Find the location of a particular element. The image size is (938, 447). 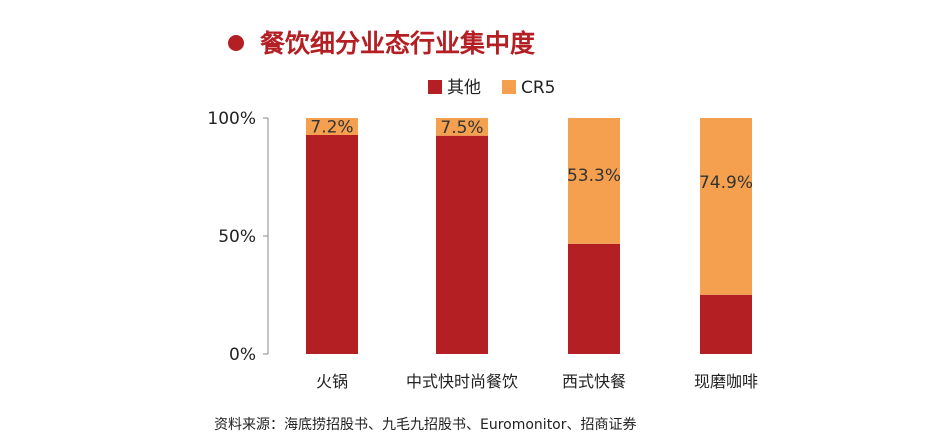

data-label: 74.9% is located at coordinates (726, 183).